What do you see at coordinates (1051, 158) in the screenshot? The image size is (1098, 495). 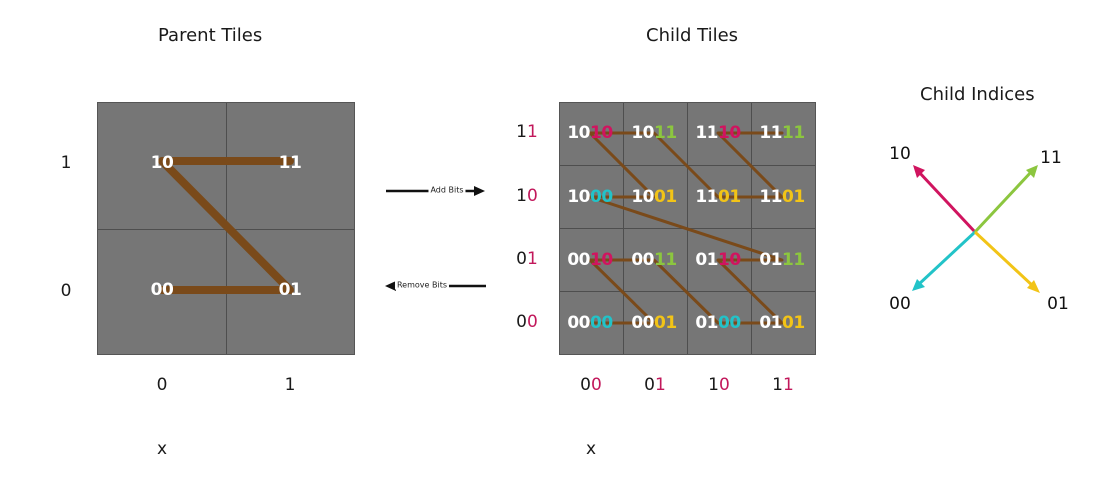 I see `index-label-11: 11` at bounding box center [1051, 158].